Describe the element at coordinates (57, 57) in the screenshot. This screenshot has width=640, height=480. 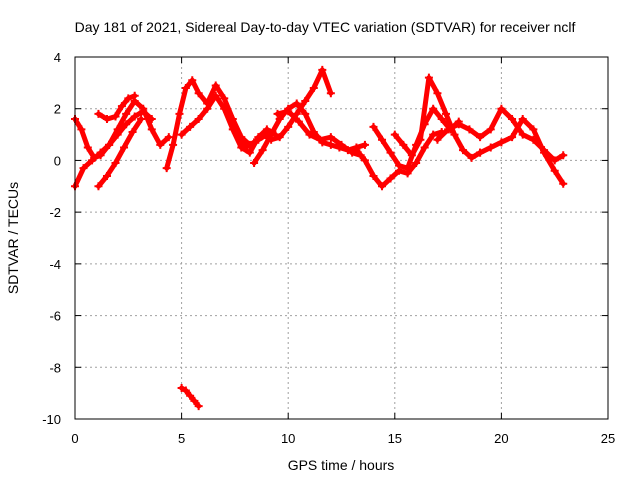
I see `y-tick-label: 4` at that location.